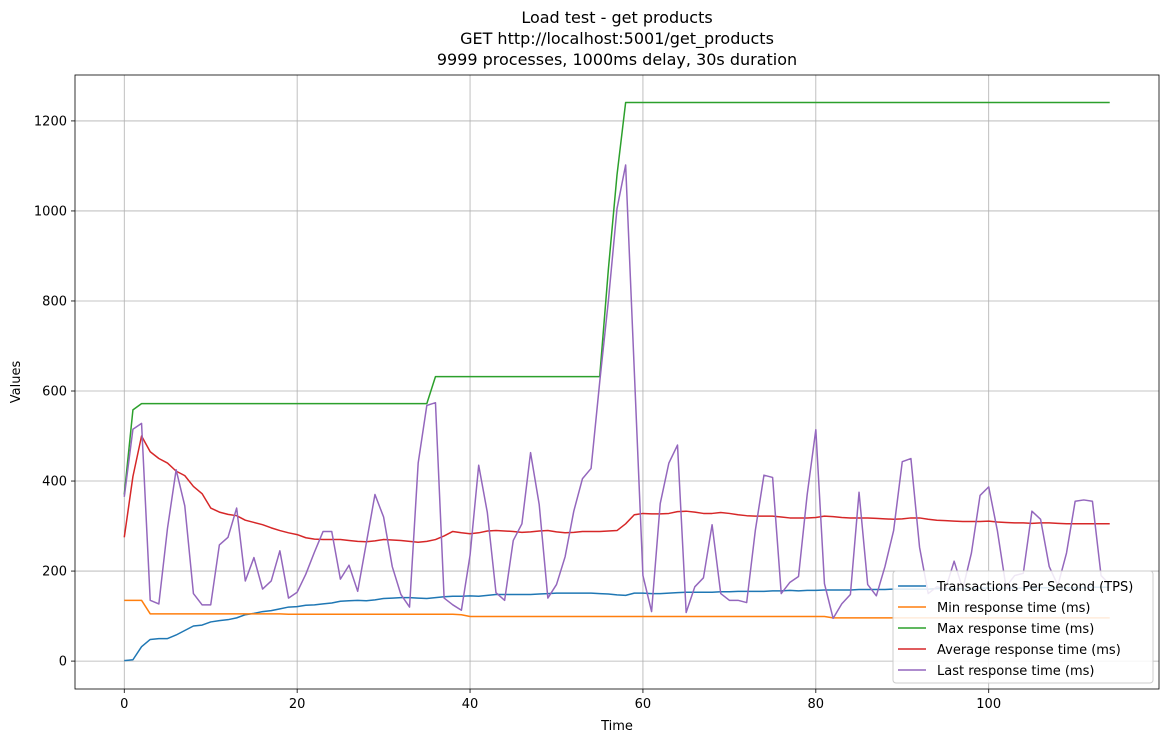 This screenshot has width=1169, height=743. Describe the element at coordinates (54, 572) in the screenshot. I see `y-tick-label: 200` at that location.